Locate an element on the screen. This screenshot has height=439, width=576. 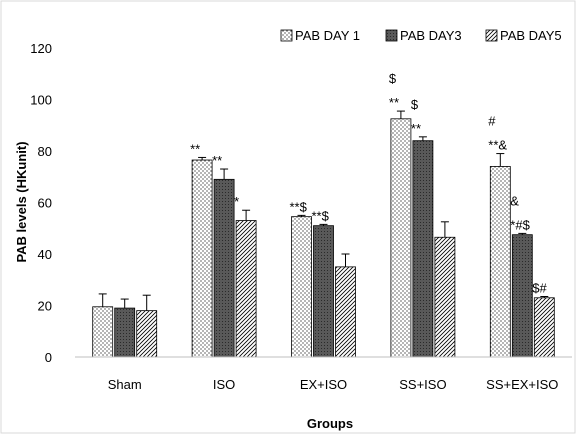
significance-label: & is located at coordinates (514, 200).